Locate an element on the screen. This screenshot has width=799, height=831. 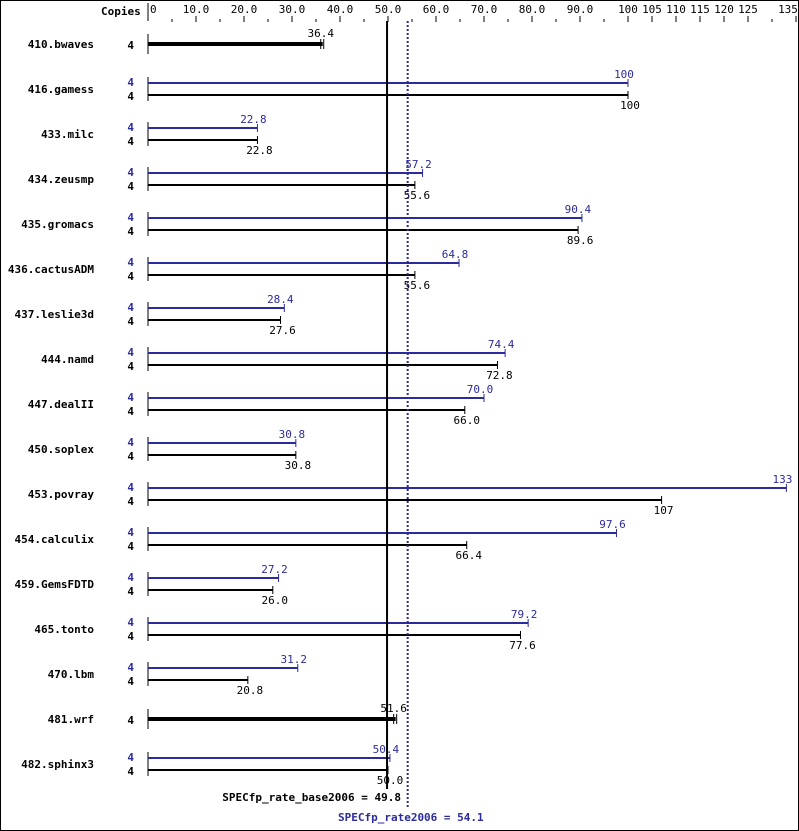
peak-reference-label: SPECfp_rate2006 = 54.1 is located at coordinates (411, 817).